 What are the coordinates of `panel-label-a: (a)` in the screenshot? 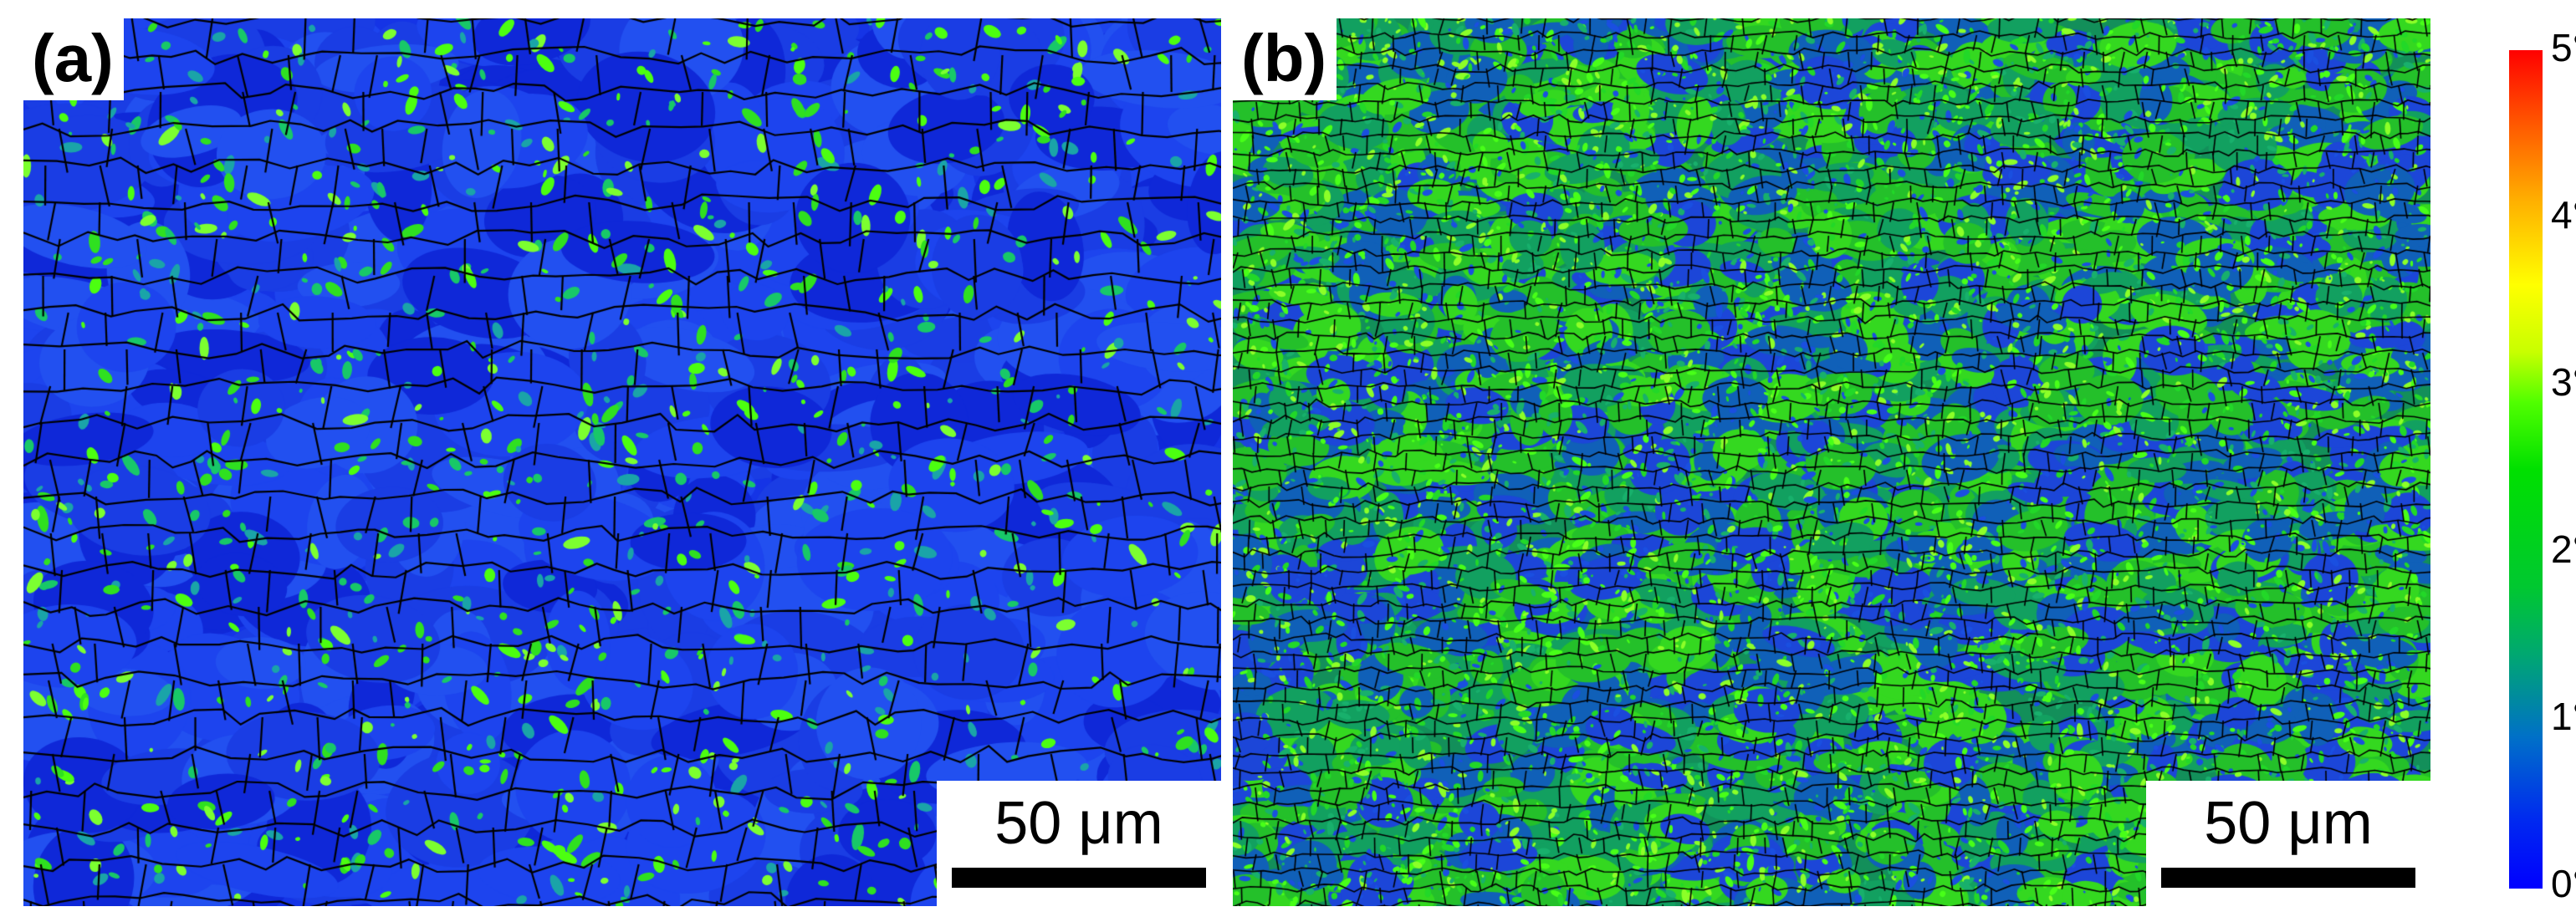 It's located at (73, 59).